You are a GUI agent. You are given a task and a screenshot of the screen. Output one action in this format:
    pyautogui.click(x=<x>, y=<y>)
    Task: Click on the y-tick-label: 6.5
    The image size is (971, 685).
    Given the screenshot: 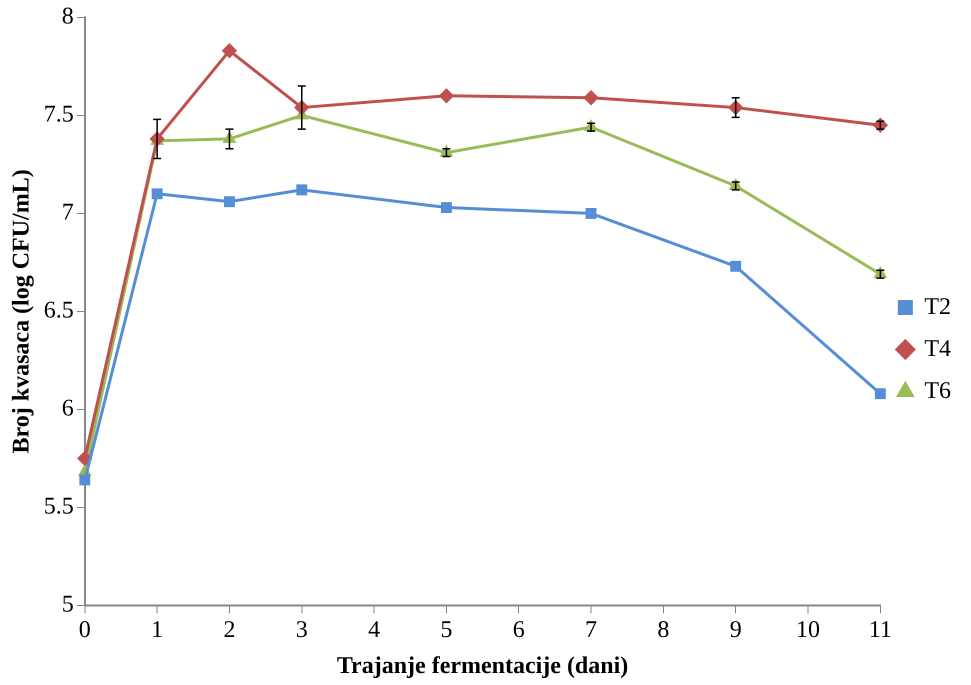 What is the action you would take?
    pyautogui.click(x=59, y=311)
    